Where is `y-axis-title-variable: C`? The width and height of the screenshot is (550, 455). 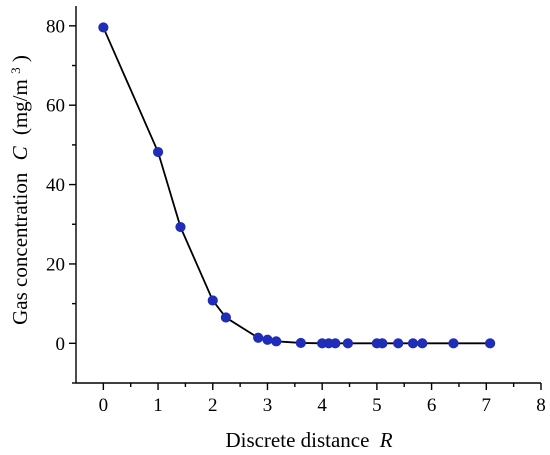 y-axis-title-variable: C is located at coordinates (20, 152).